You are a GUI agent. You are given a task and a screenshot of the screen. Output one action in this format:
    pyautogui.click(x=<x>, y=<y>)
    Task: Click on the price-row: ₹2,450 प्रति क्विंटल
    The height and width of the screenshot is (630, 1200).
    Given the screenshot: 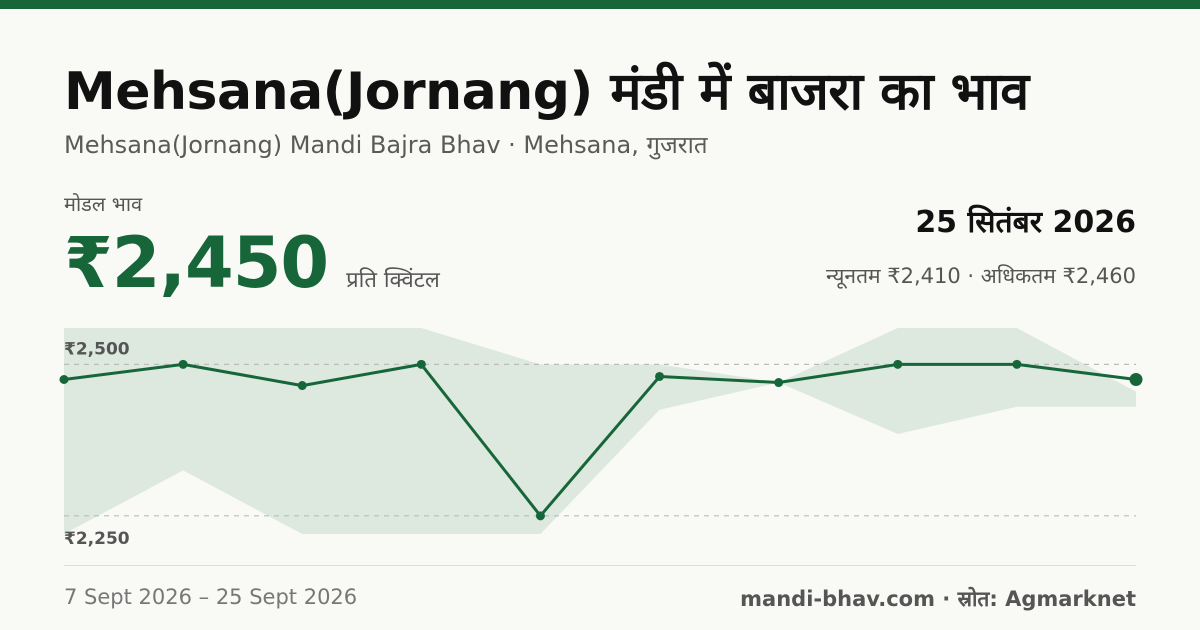 What is the action you would take?
    pyautogui.click(x=252, y=263)
    